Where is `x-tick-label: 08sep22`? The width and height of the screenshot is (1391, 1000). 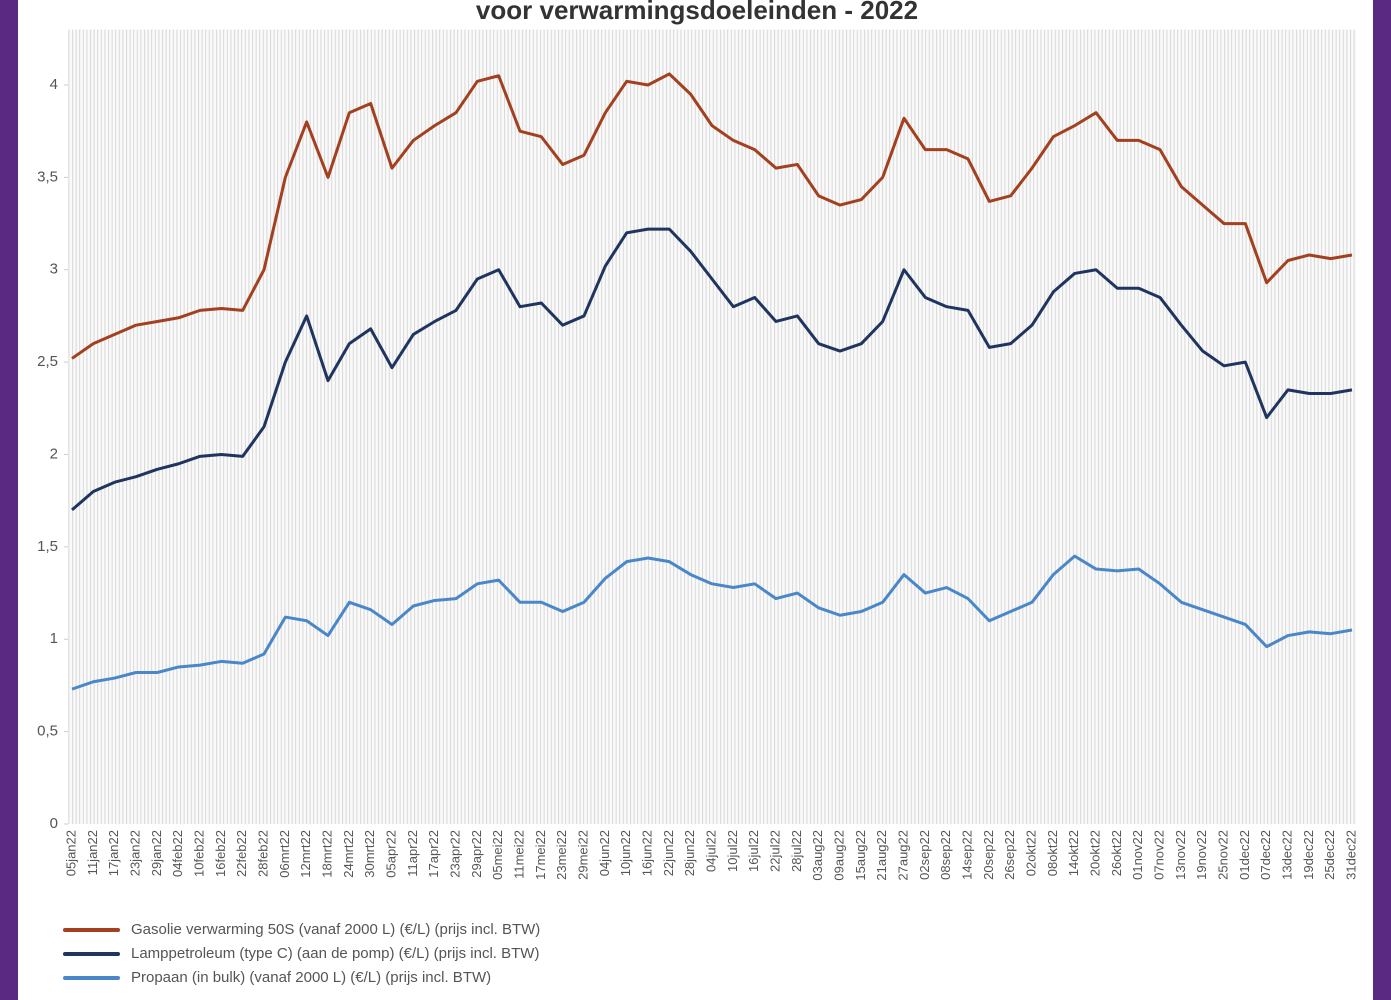 x-tick-label: 08sep22 is located at coordinates (945, 855).